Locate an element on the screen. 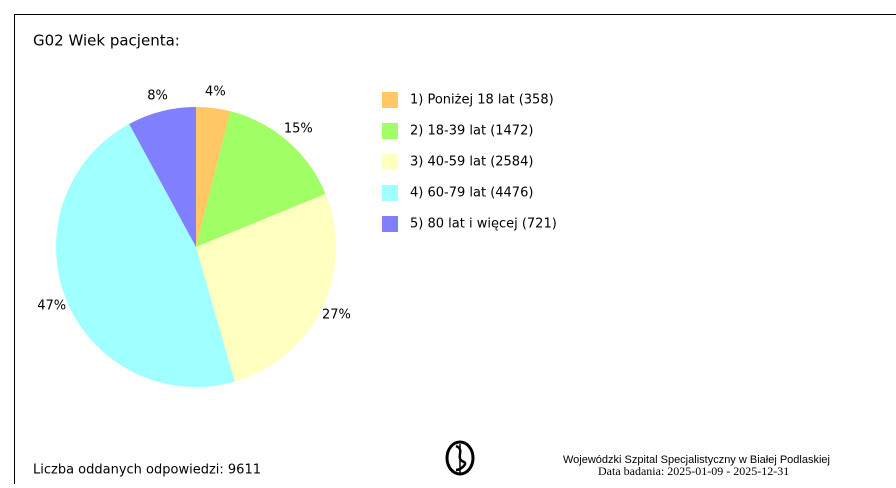  slice-label: 47% is located at coordinates (51, 306).